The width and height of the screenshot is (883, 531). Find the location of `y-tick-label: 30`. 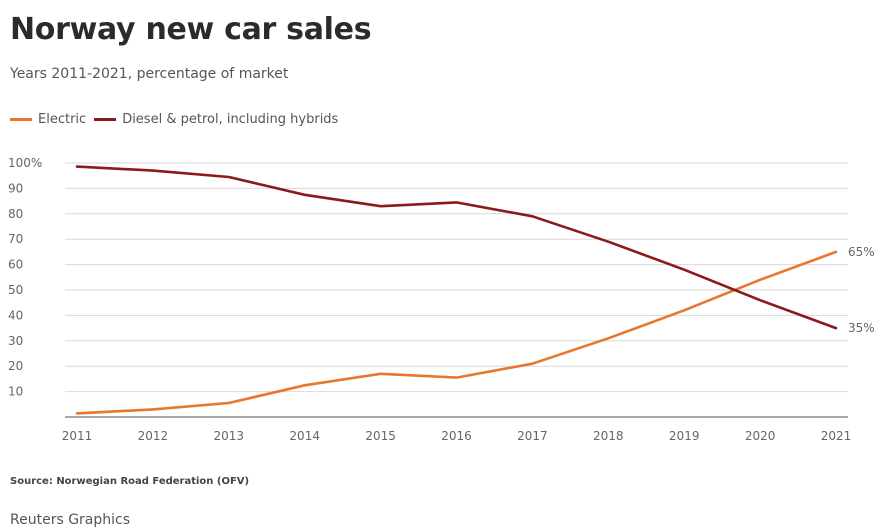

y-tick-label: 30 is located at coordinates (15, 341).